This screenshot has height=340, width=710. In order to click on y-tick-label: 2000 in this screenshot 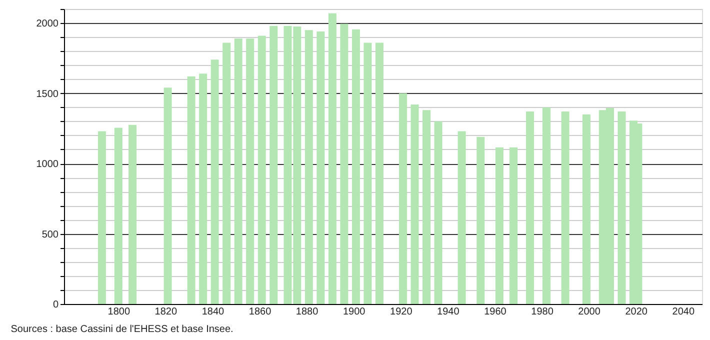, I will do `click(47, 24)`.